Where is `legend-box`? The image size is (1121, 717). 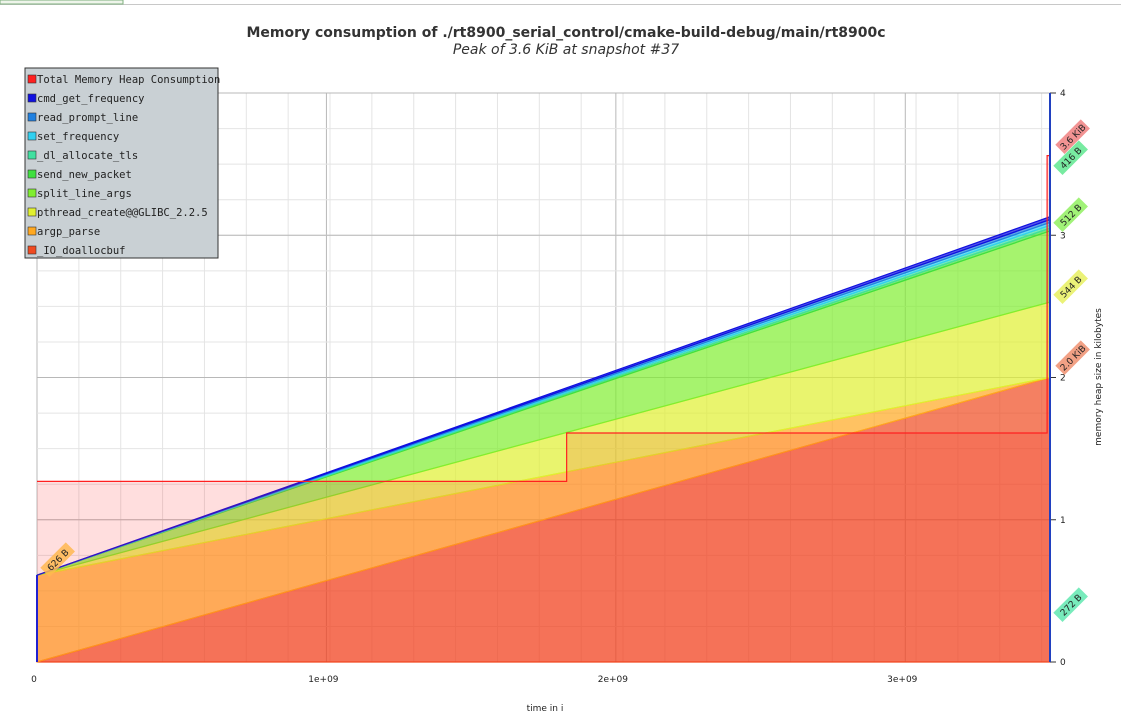 legend-box is located at coordinates (121, 163).